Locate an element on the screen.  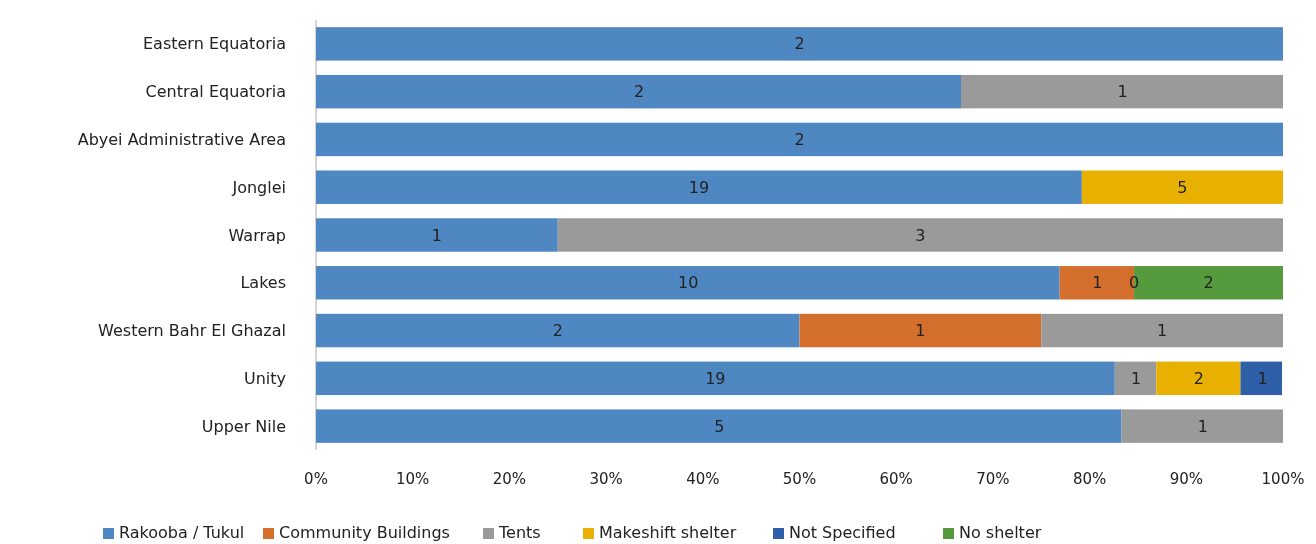
y-tick-label: Jonglei is located at coordinates (258, 187).